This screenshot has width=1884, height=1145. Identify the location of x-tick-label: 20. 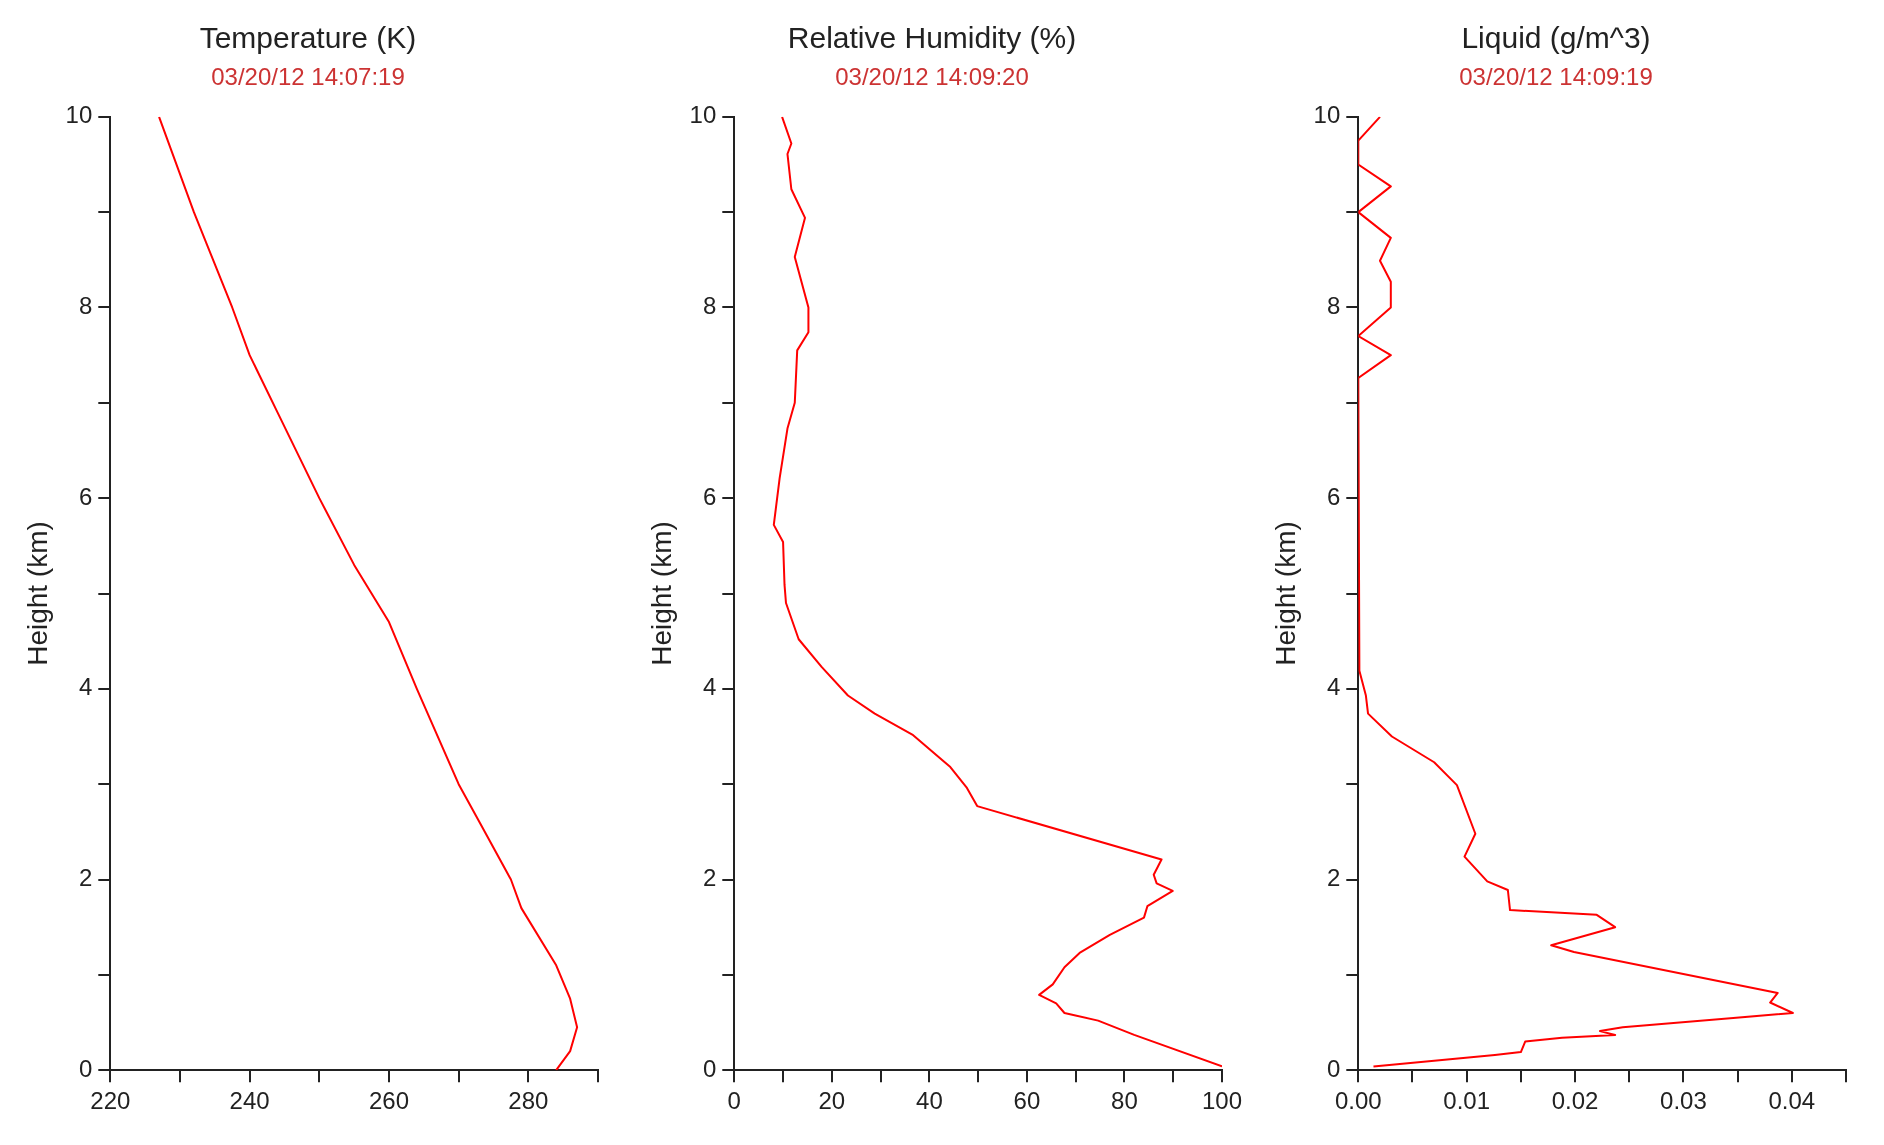
(832, 1101).